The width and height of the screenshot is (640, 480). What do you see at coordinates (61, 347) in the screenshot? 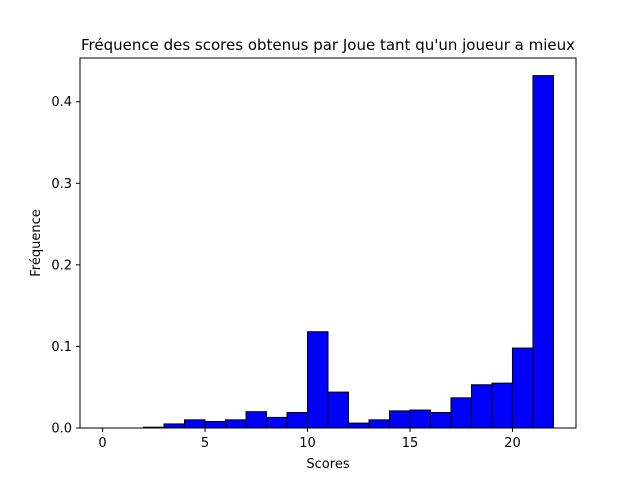
I see `y-tick-label-1: 0.1` at bounding box center [61, 347].